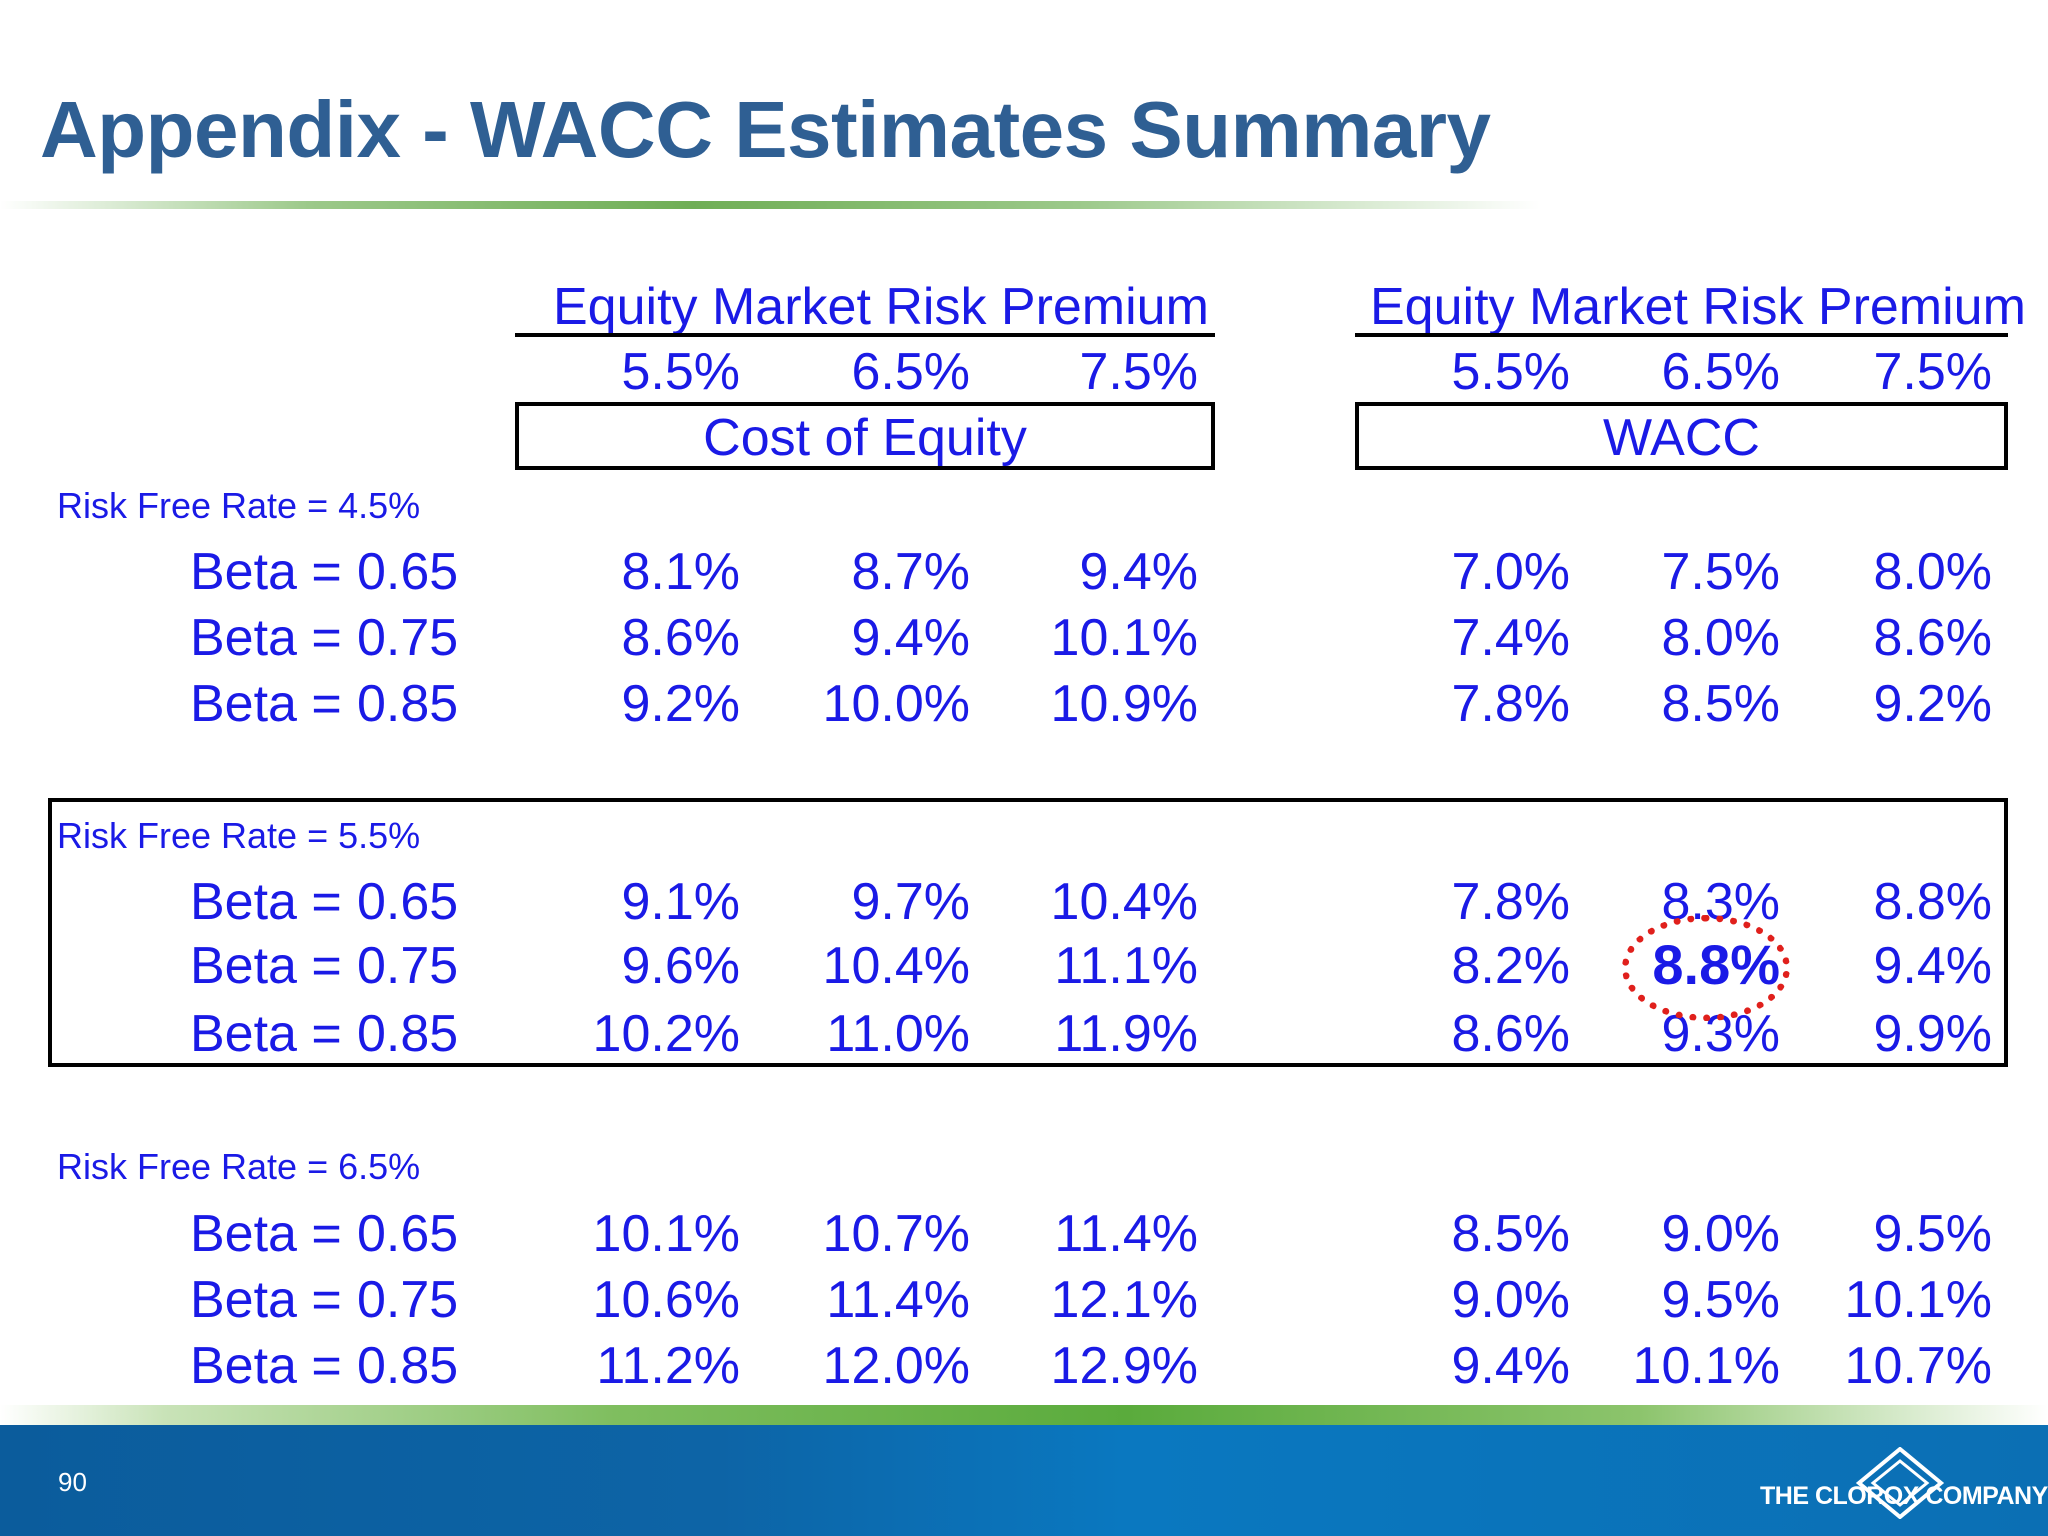 This screenshot has height=1536, width=2048. Describe the element at coordinates (680, 902) in the screenshot. I see `cost-of-equity-cell: 9.1%` at that location.